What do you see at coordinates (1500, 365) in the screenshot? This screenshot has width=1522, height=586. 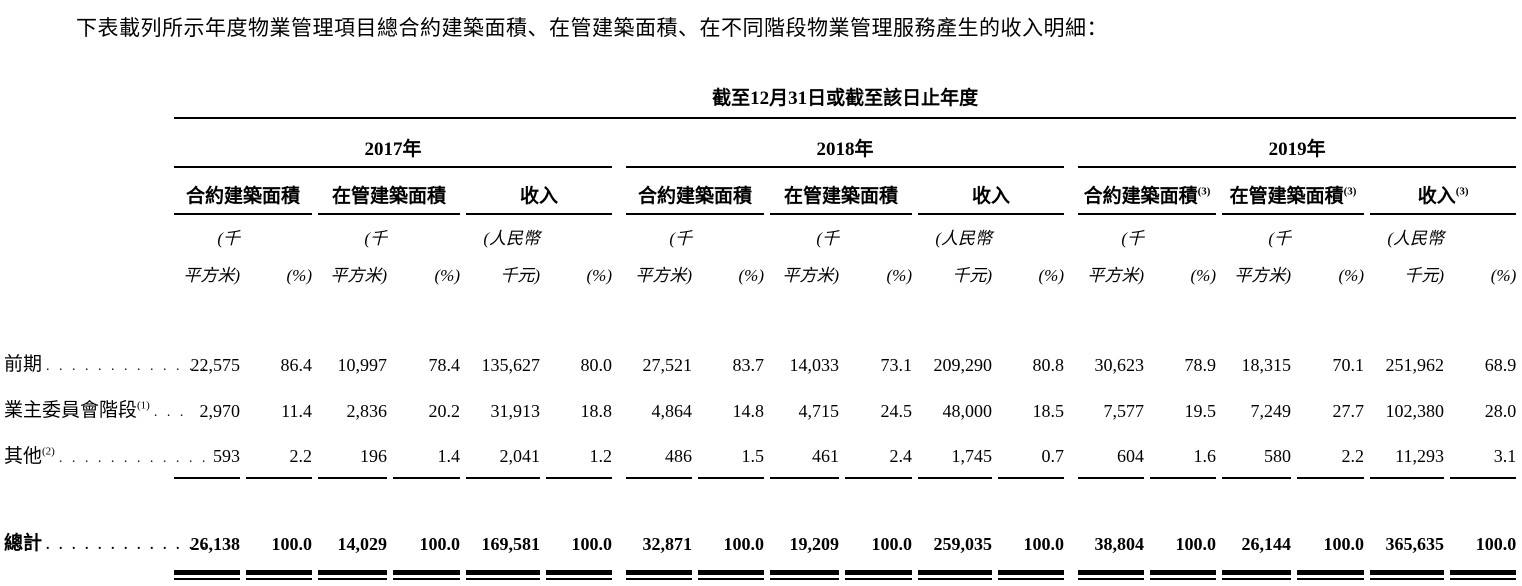 I see `table-cell: 68.9` at bounding box center [1500, 365].